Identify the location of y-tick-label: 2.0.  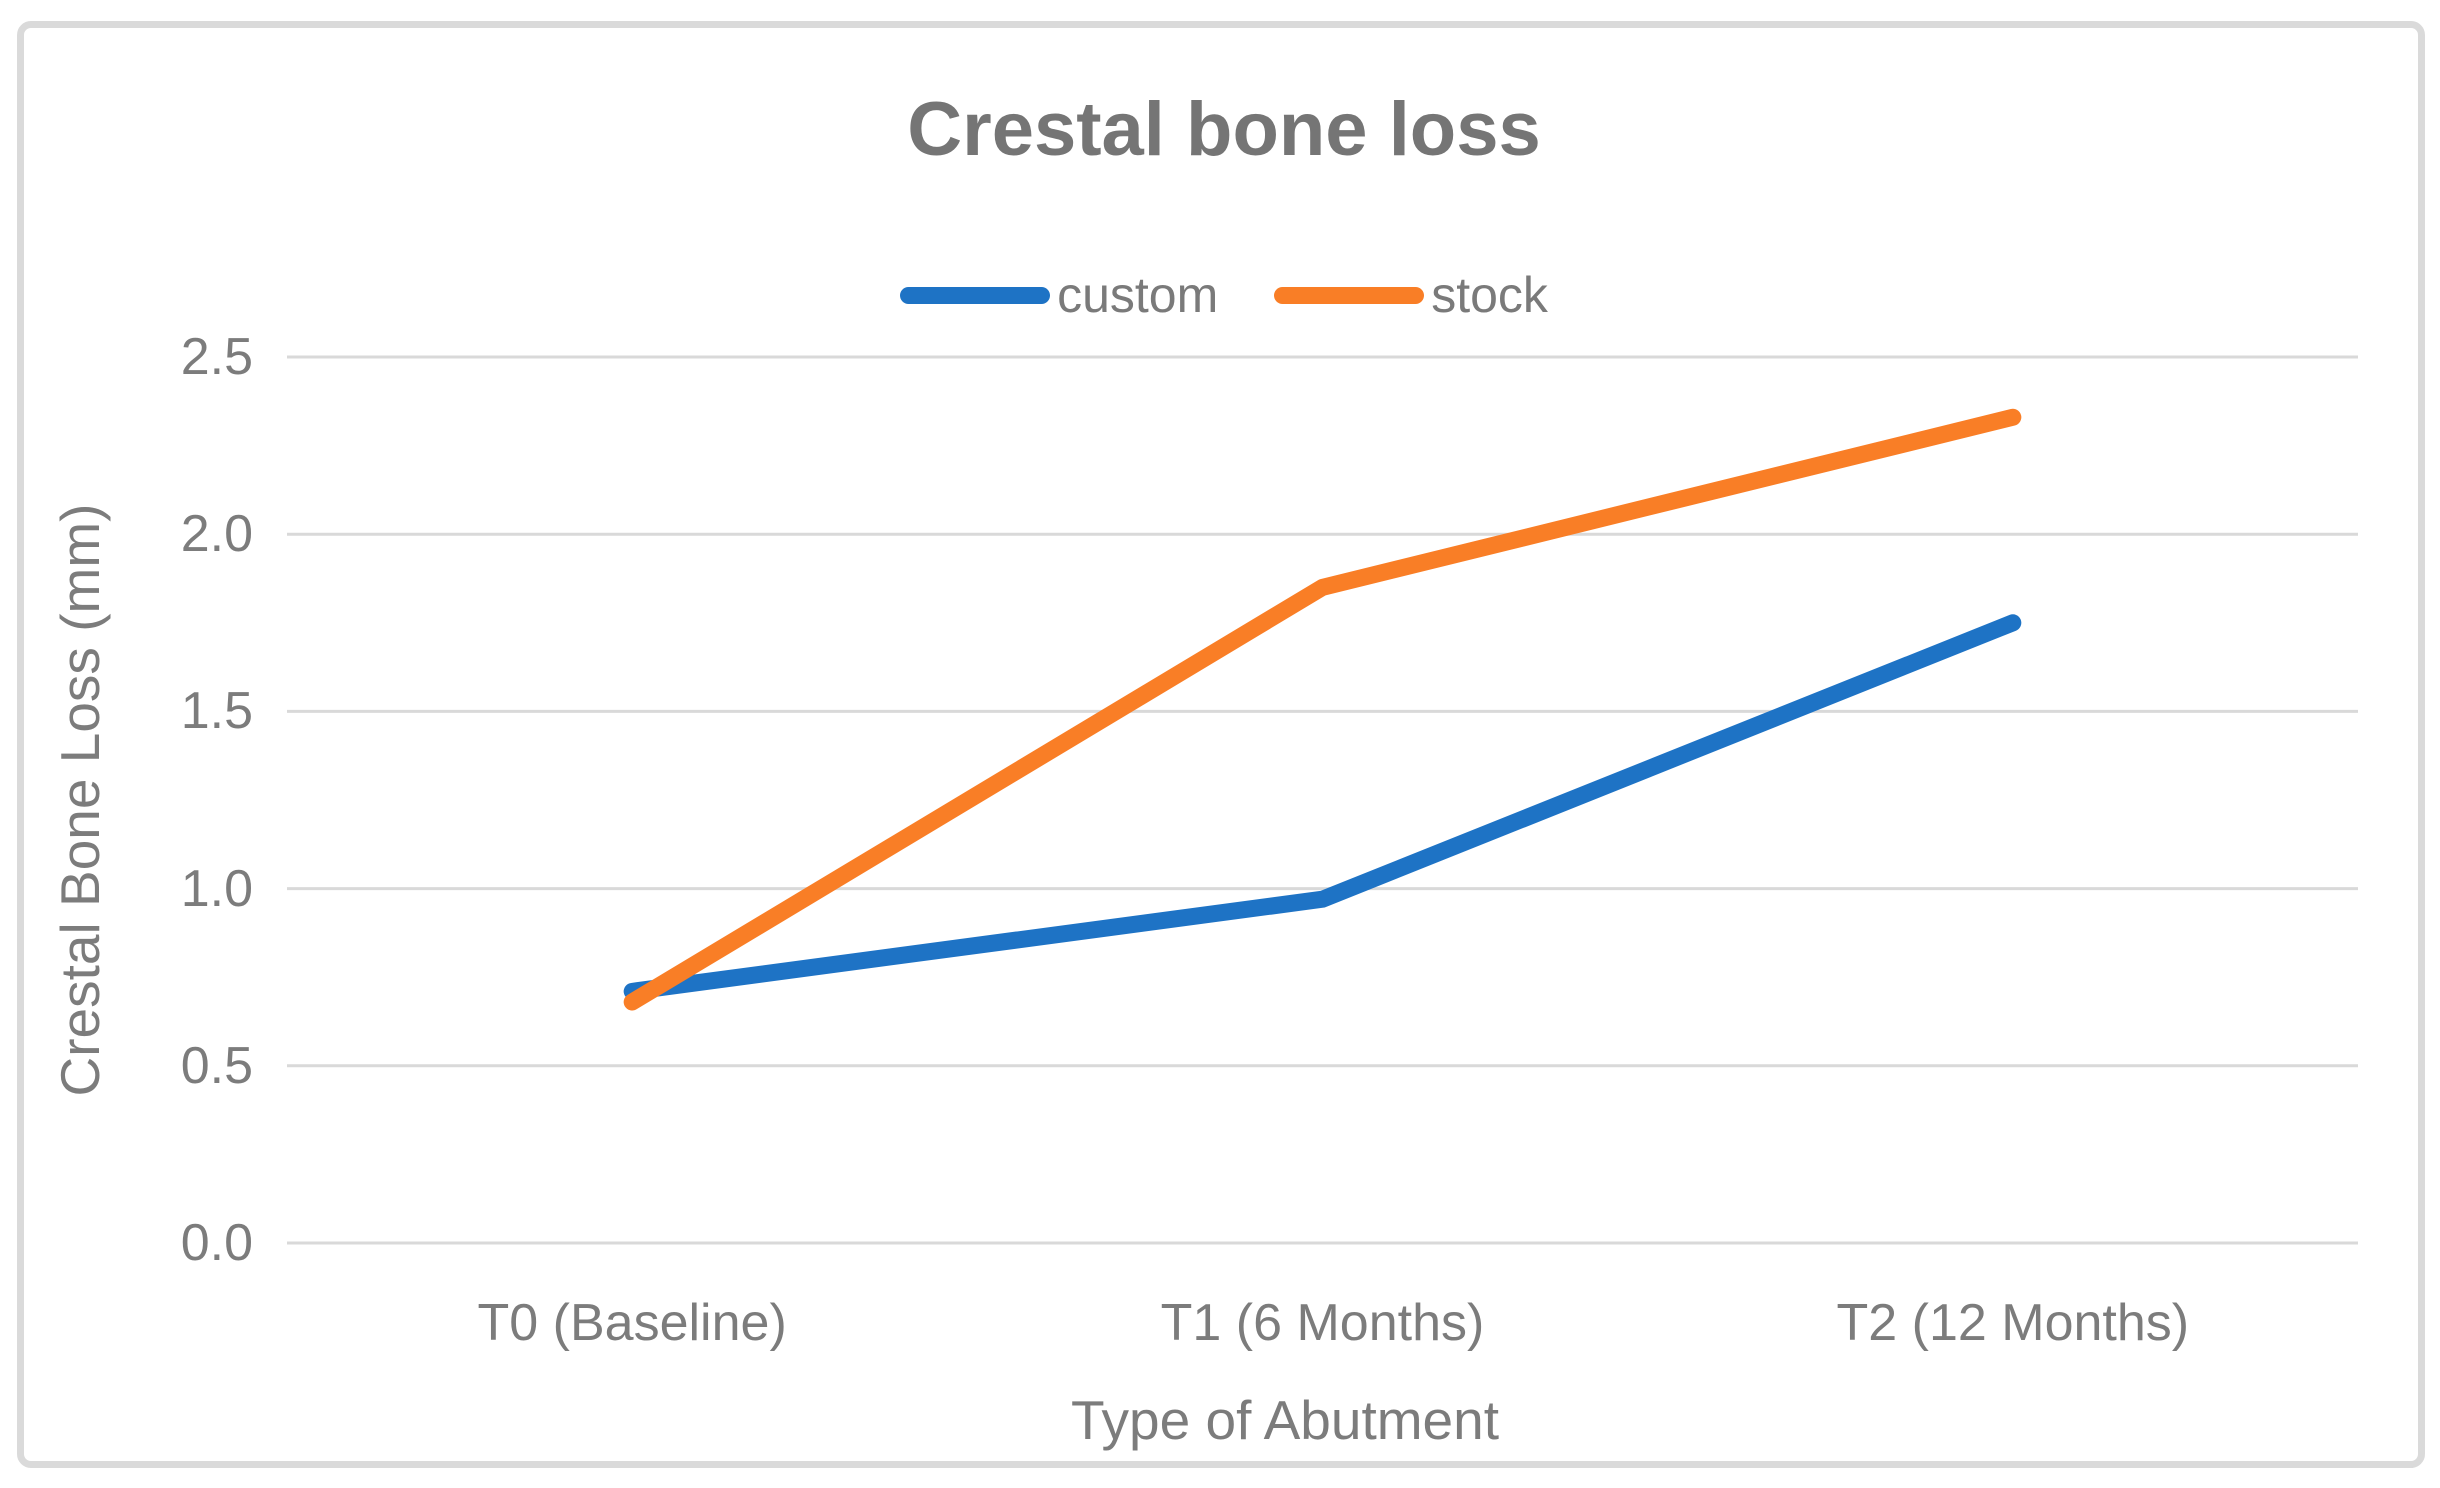
(216, 534).